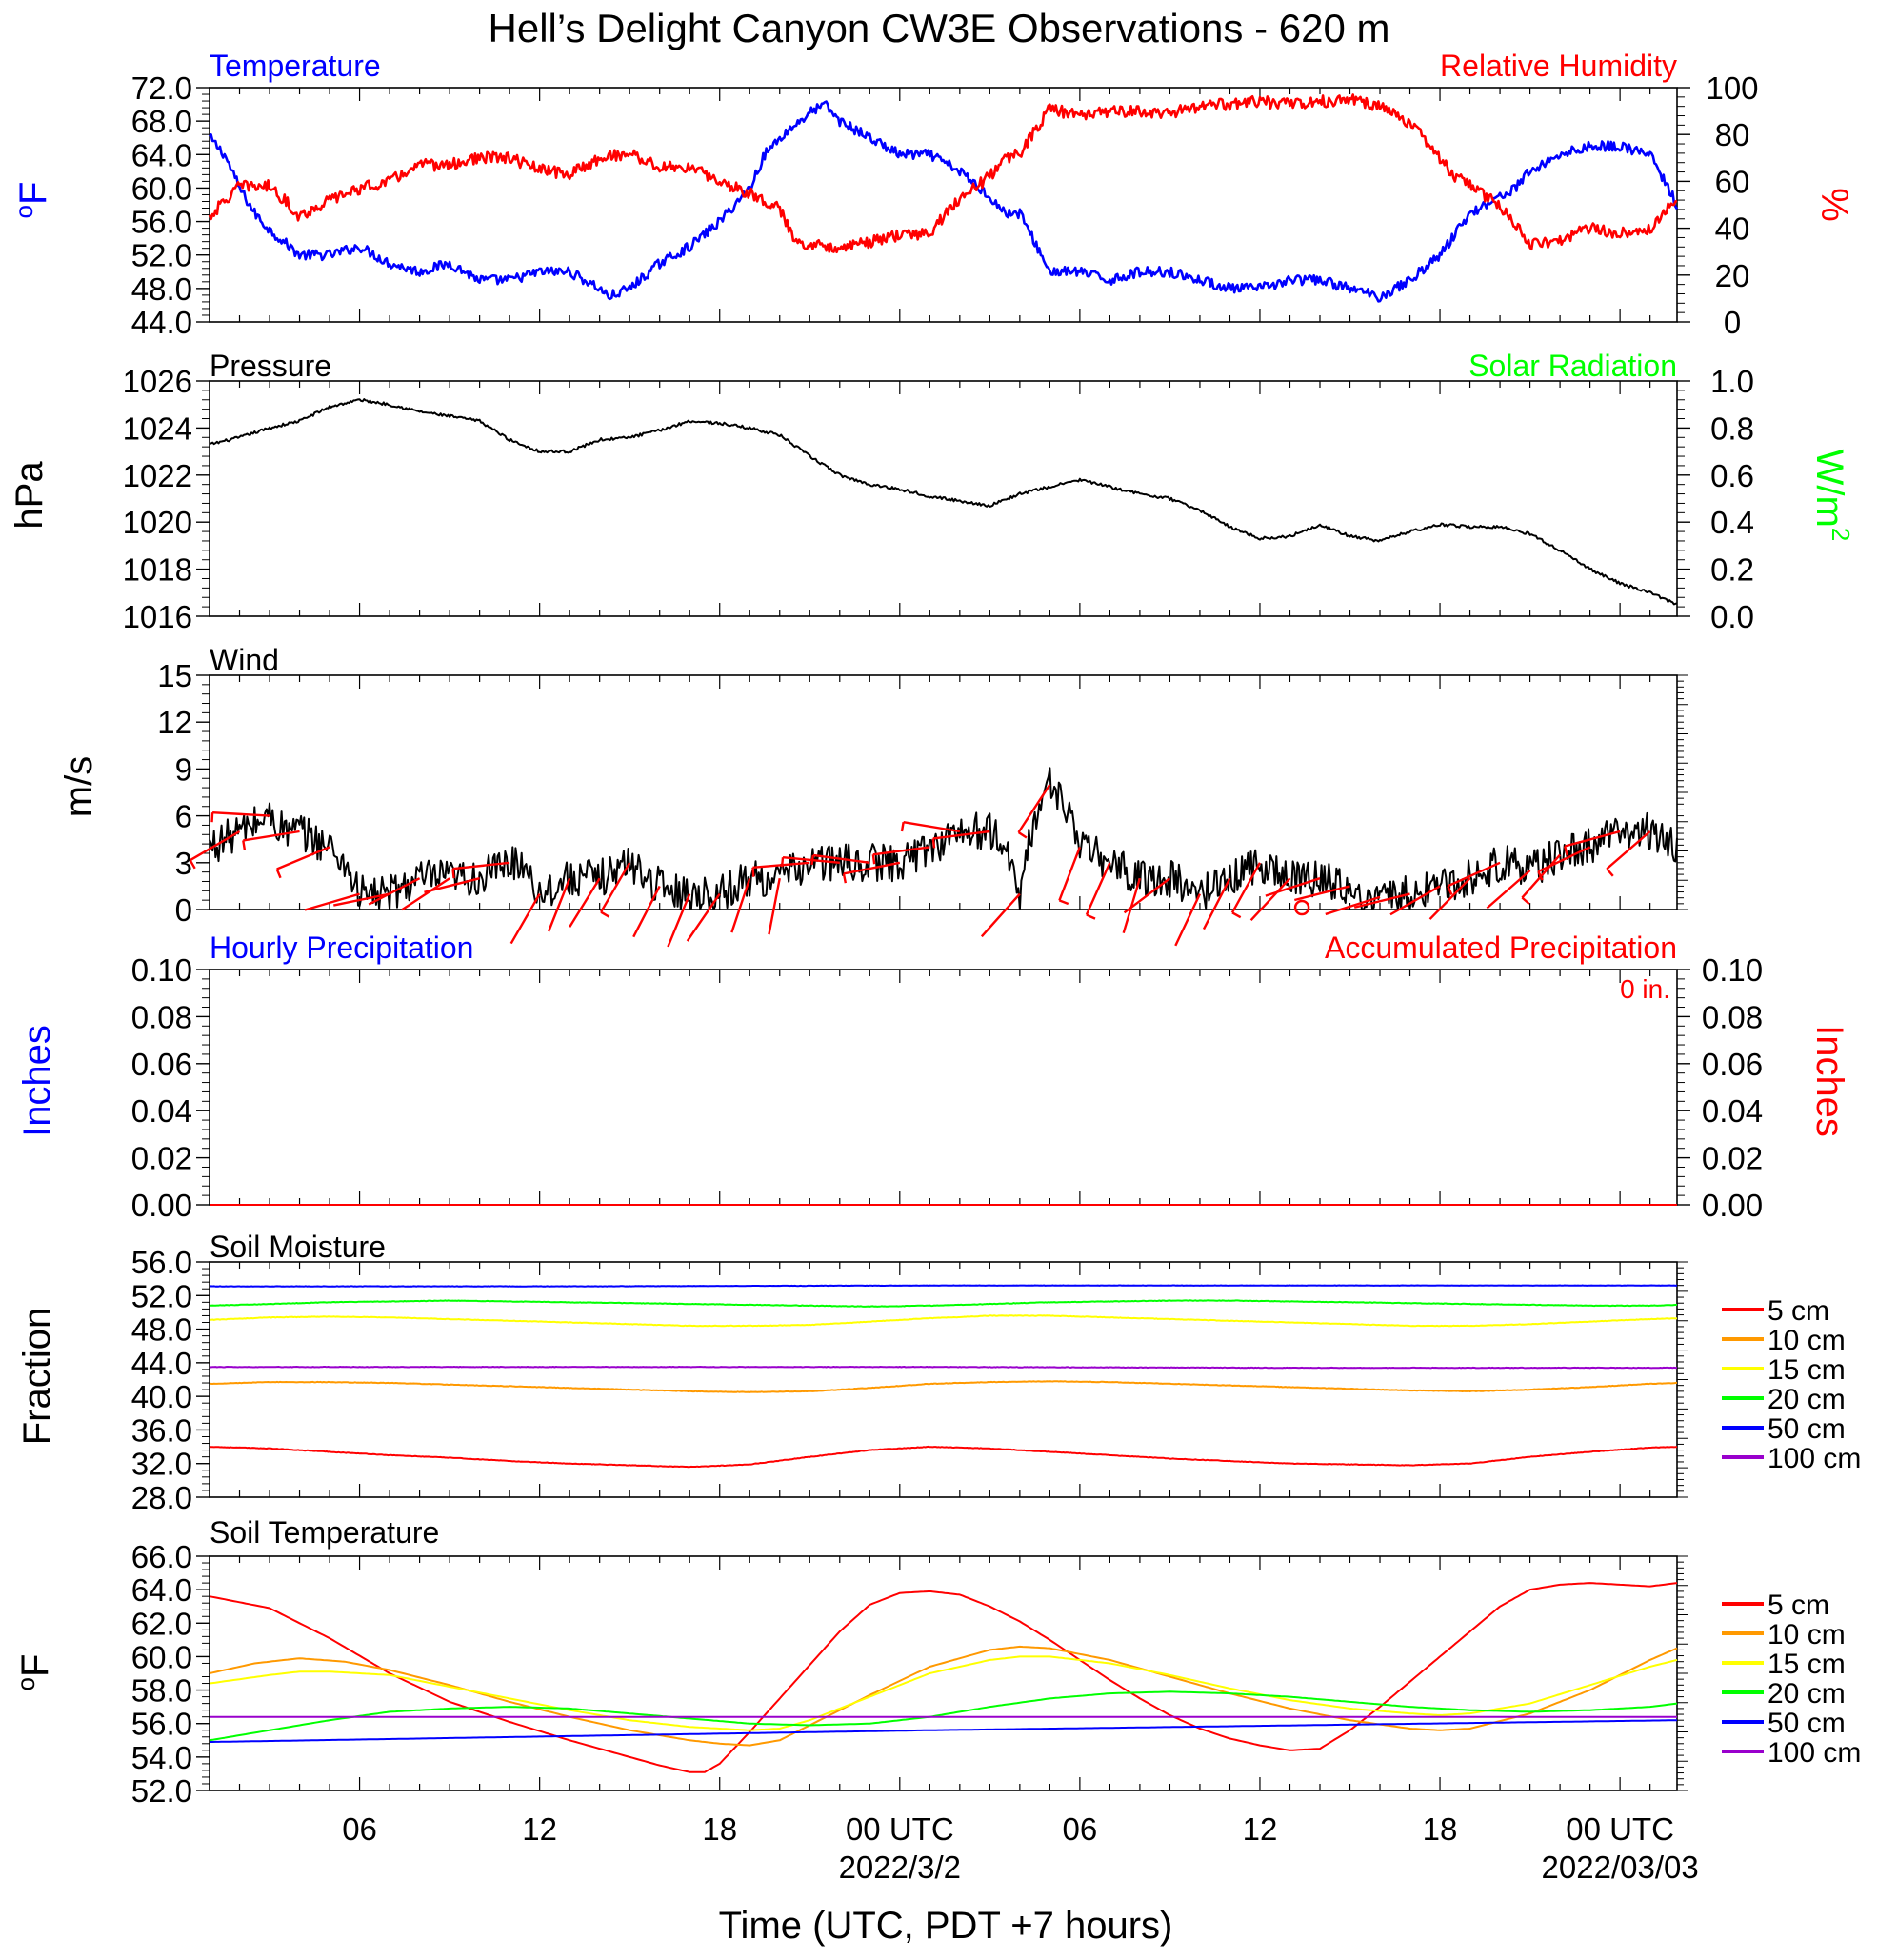  What do you see at coordinates (1732, 428) in the screenshot?
I see `y-tick-label-right-pressure: 0.8` at bounding box center [1732, 428].